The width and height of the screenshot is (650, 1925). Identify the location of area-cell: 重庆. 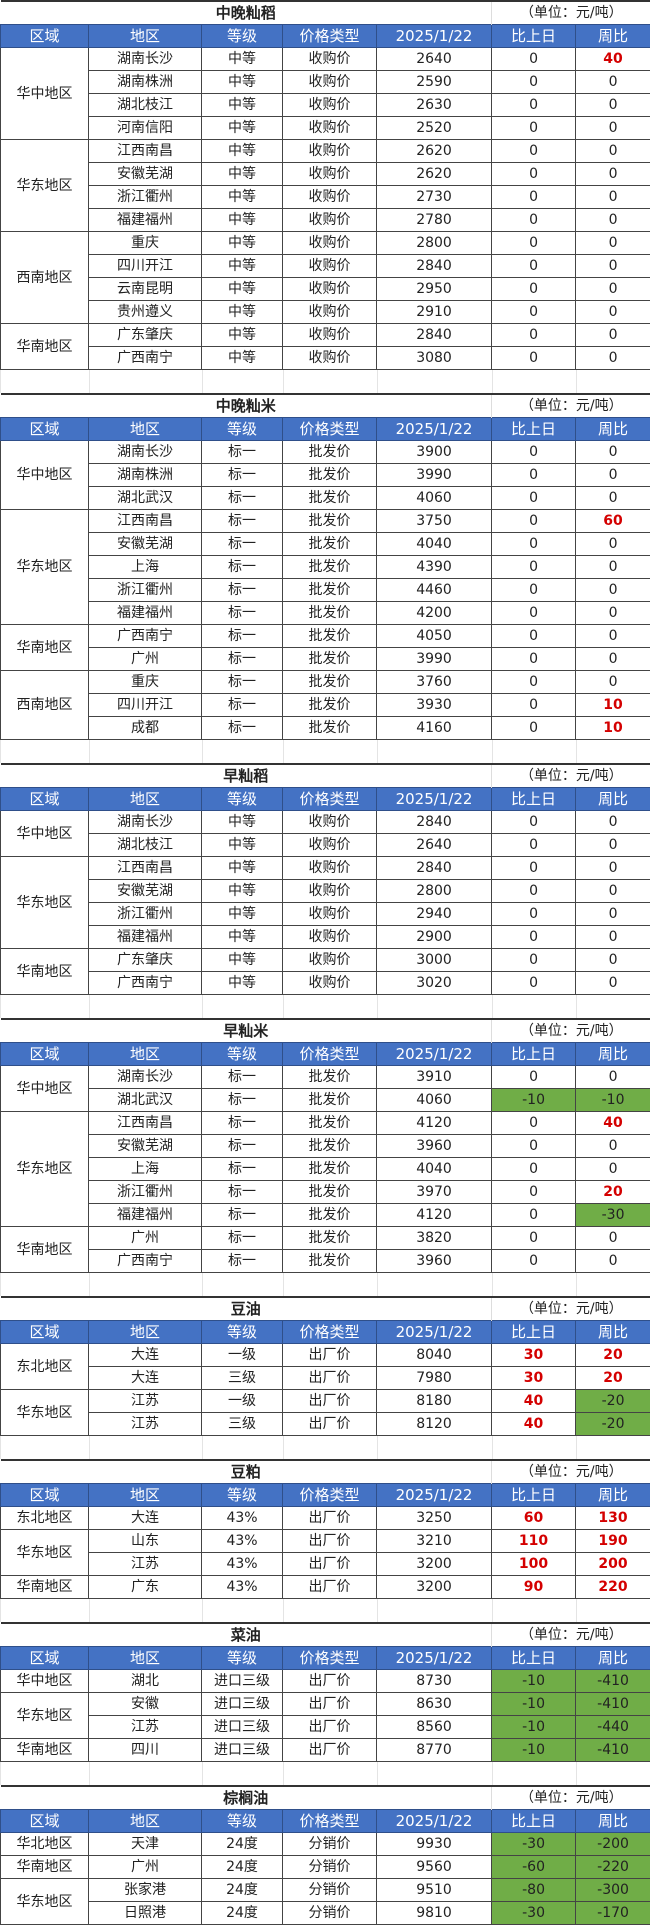
(145, 682).